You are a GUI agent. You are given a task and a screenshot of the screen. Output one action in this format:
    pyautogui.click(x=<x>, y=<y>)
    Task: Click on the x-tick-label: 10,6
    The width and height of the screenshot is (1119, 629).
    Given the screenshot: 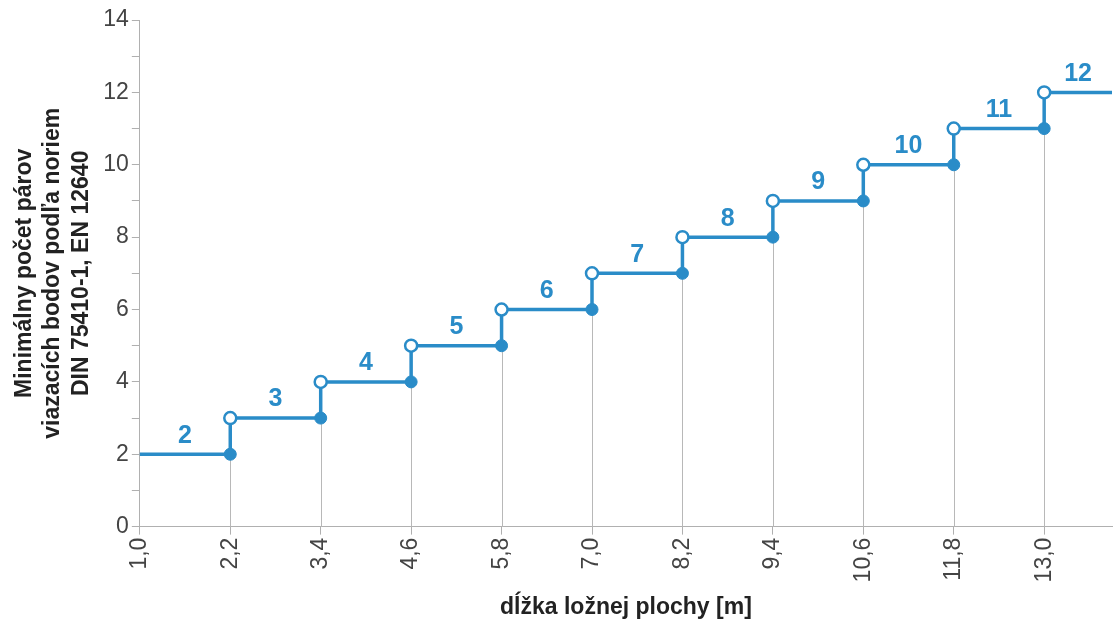 What is the action you would take?
    pyautogui.click(x=861, y=560)
    